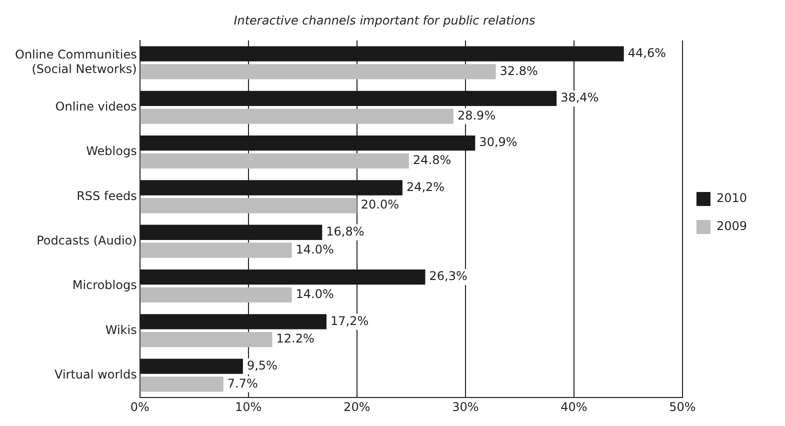  What do you see at coordinates (432, 160) in the screenshot?
I see `data-label: 24.8%` at bounding box center [432, 160].